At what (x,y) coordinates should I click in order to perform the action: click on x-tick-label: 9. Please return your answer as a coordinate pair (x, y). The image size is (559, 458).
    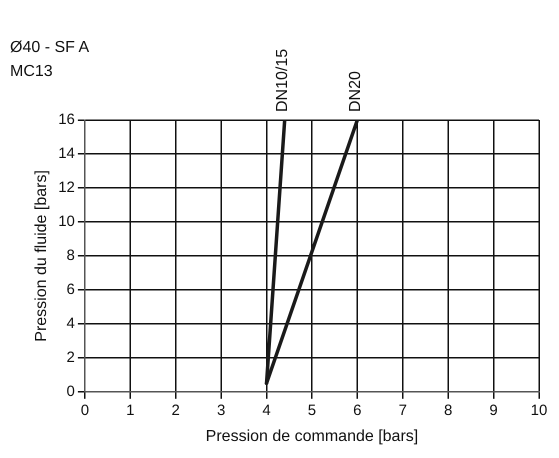
    Looking at the image, I should click on (493, 410).